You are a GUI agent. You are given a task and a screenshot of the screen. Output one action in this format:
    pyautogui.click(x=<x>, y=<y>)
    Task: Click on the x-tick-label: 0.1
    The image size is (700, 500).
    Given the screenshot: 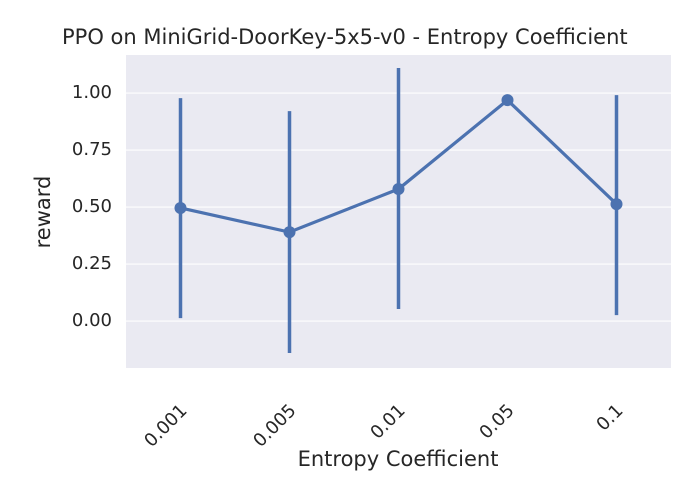 What is the action you would take?
    pyautogui.click(x=609, y=417)
    